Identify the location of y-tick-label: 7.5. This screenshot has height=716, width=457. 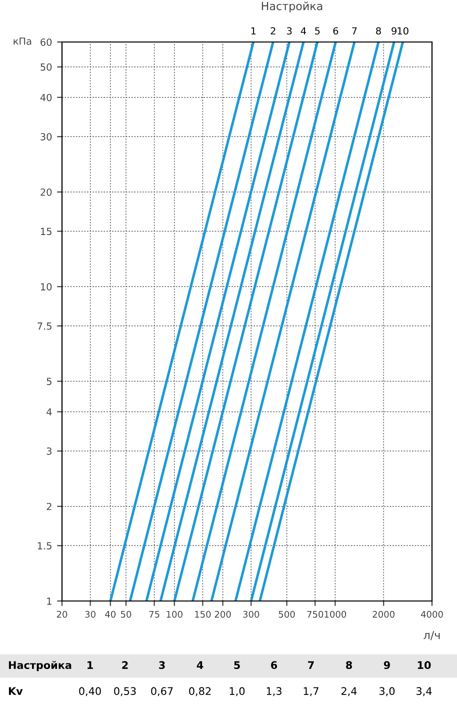
(45, 326).